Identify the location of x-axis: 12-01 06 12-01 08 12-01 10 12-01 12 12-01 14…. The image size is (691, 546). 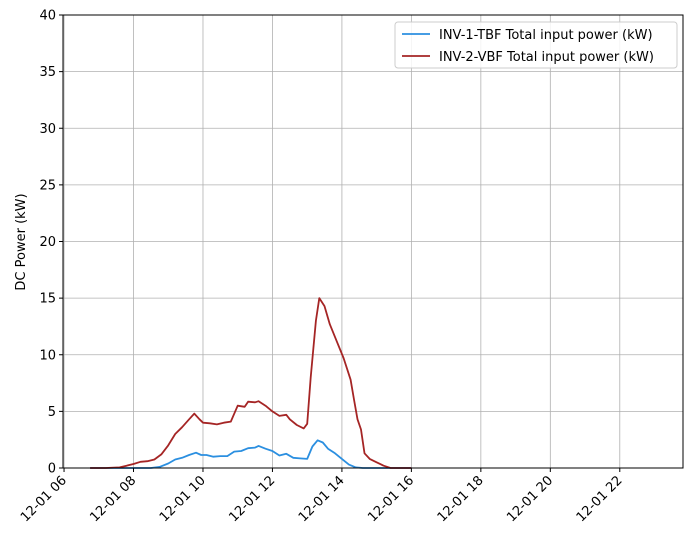
(322, 496).